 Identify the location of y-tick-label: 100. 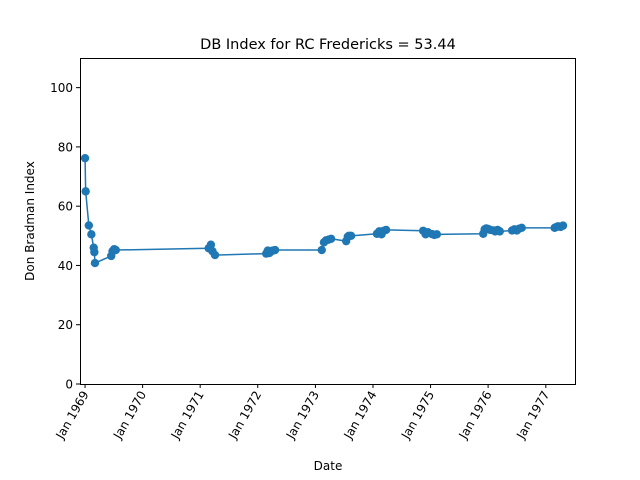
(61, 88).